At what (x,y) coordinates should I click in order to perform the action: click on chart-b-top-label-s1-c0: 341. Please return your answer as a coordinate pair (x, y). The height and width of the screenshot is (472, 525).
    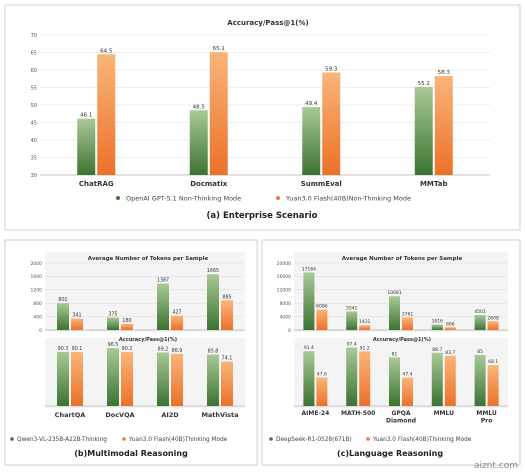
    Looking at the image, I should click on (76, 316).